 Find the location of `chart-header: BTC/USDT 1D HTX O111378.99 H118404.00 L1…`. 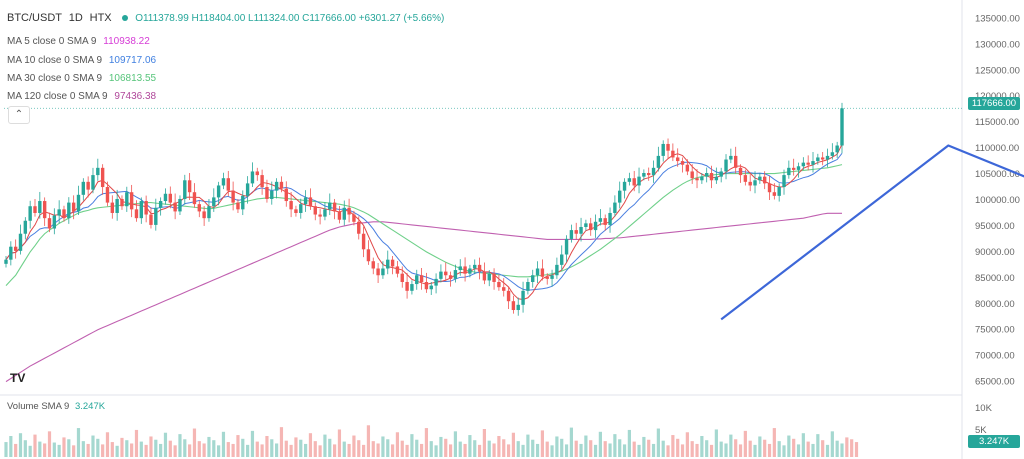

chart-header: BTC/USDT 1D HTX O111378.99 H118404.00 L1… is located at coordinates (225, 18).